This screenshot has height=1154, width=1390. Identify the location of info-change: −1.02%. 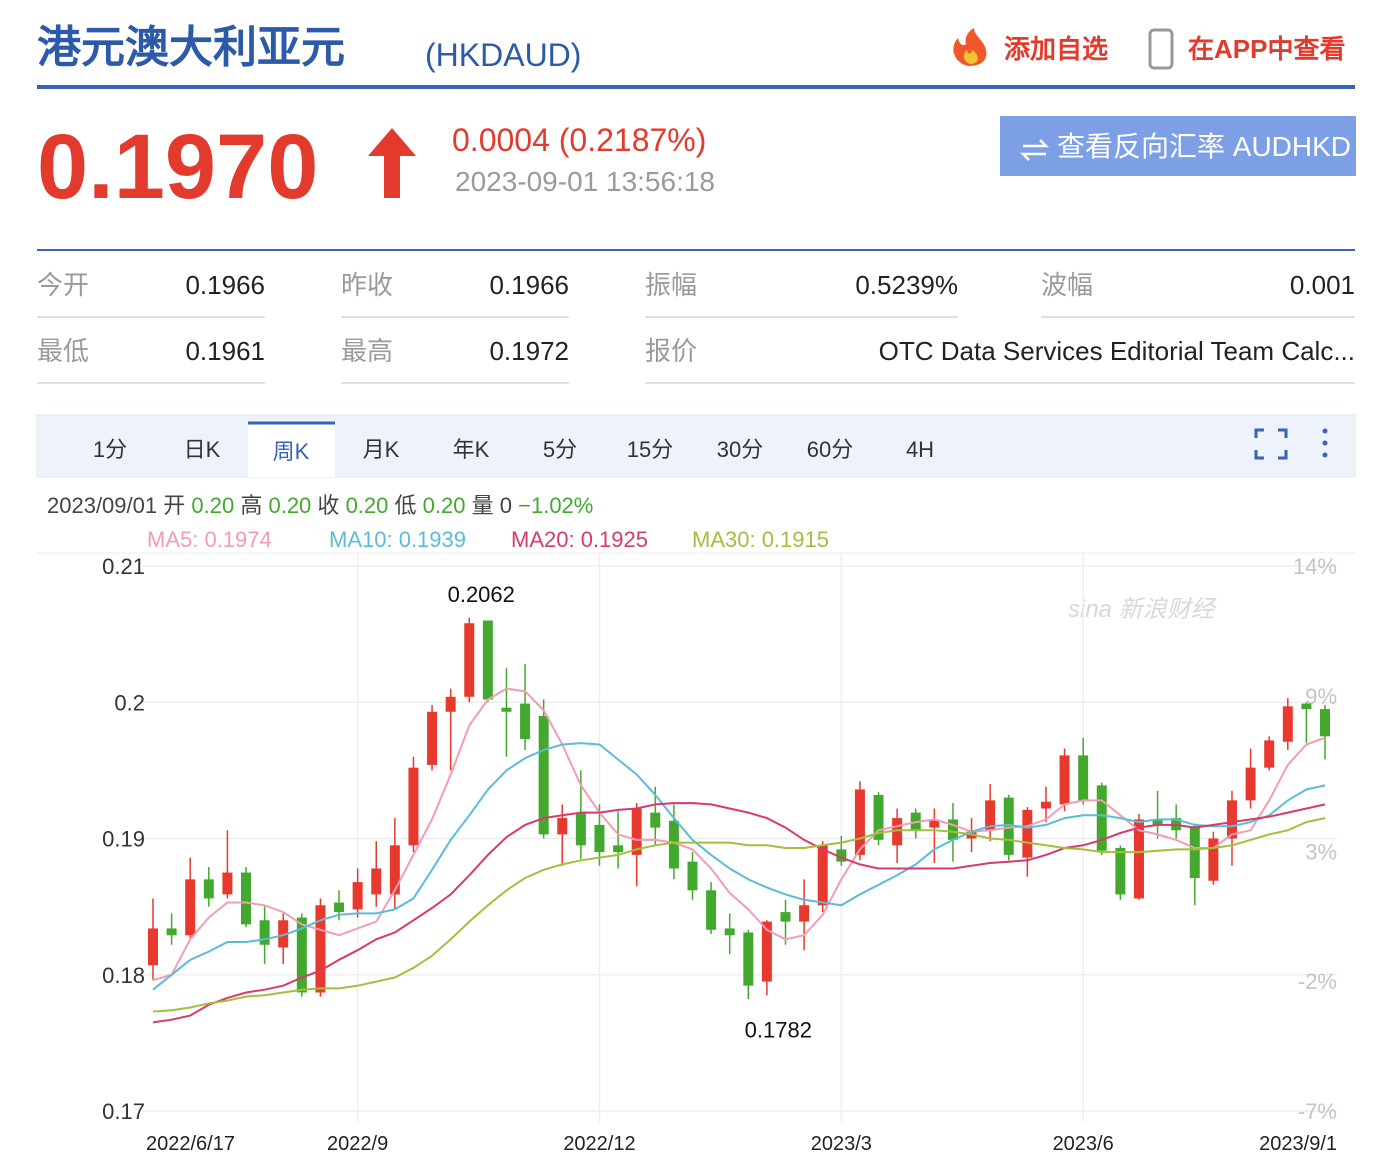
(555, 505).